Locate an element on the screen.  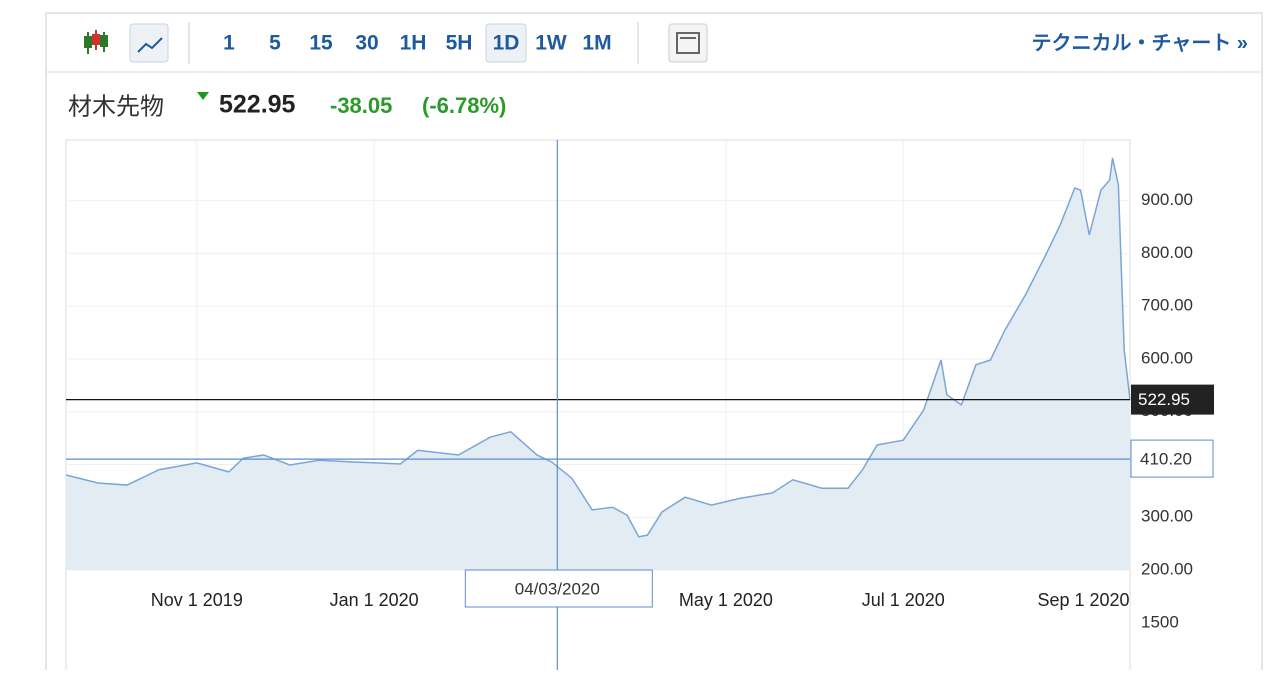
x-tick-label: Nov 1 2019 is located at coordinates (197, 600).